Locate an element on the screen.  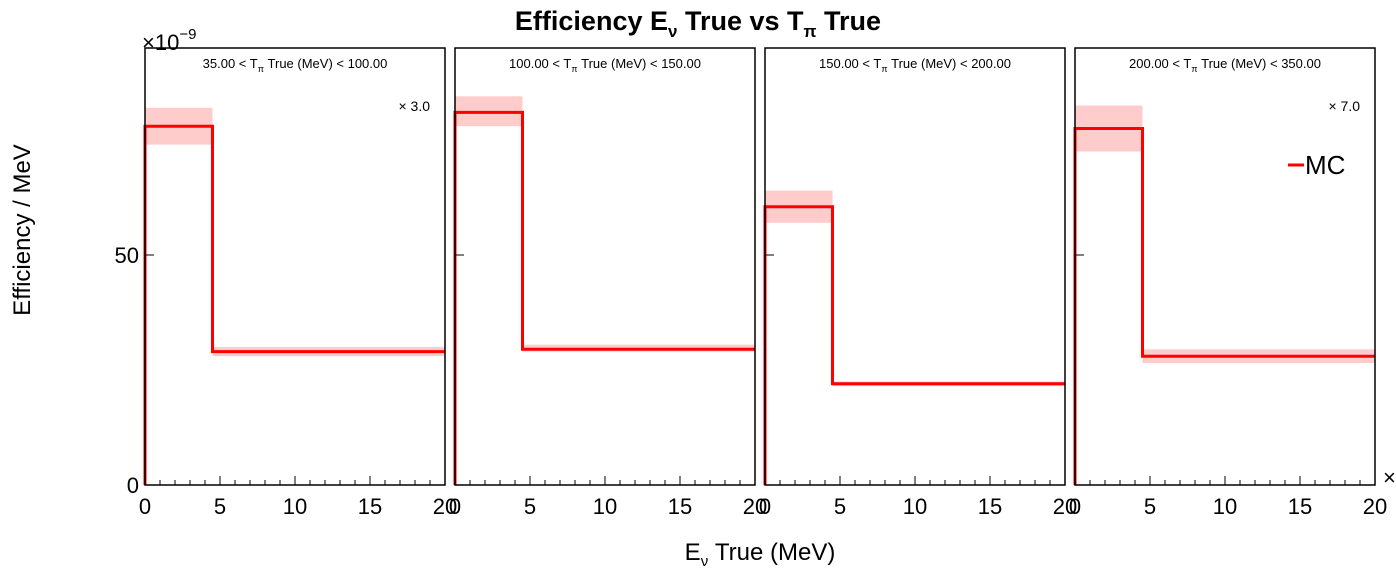
scale-factor-label: × 3.0 is located at coordinates (414, 106).